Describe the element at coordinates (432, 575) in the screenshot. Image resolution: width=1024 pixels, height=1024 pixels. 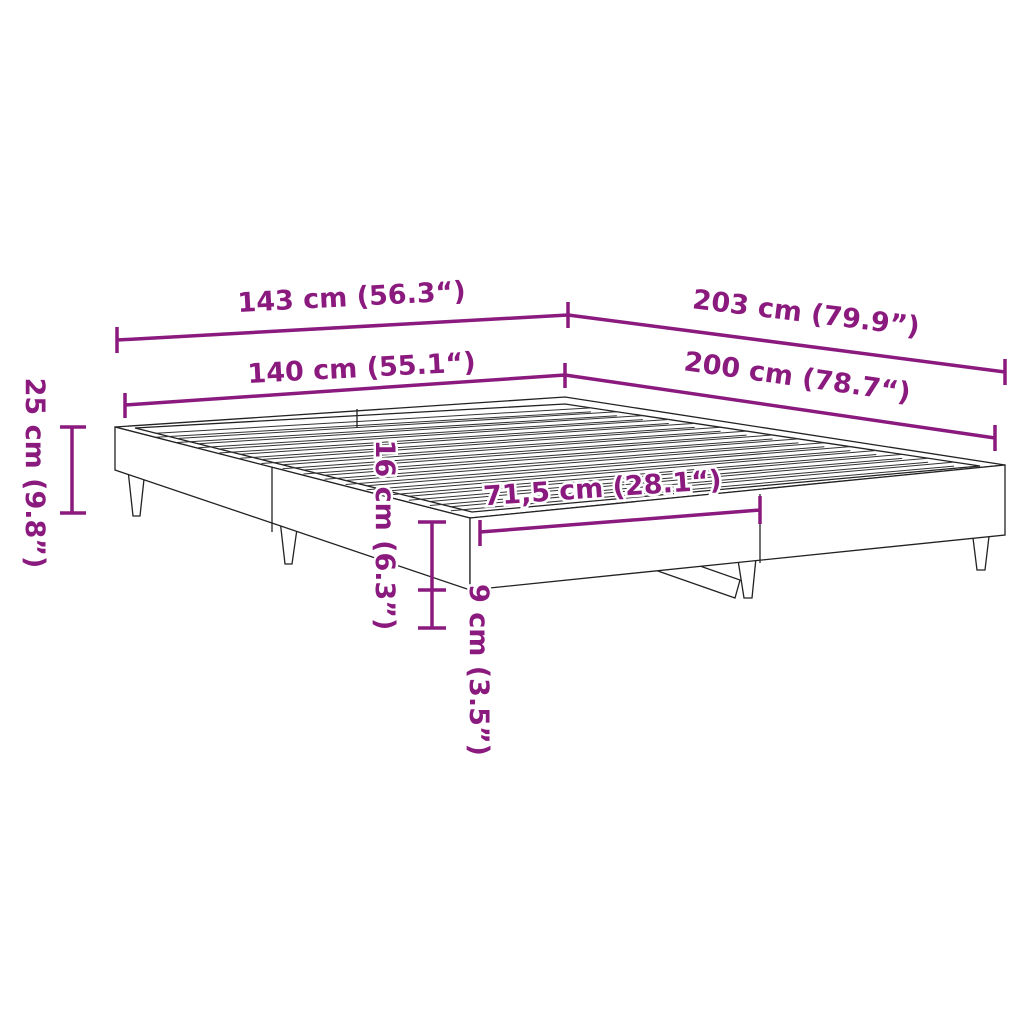
I see `dim-frame-height` at that location.